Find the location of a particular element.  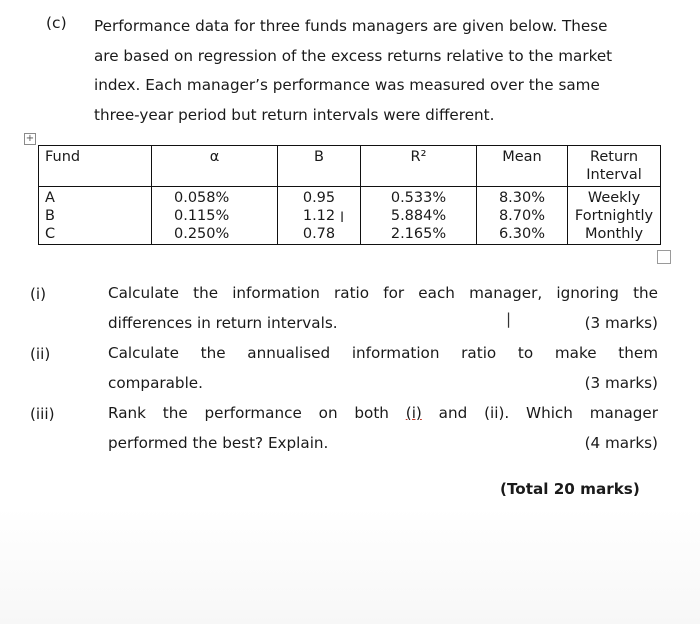

r-squared-value: 5.884% is located at coordinates (418, 216).